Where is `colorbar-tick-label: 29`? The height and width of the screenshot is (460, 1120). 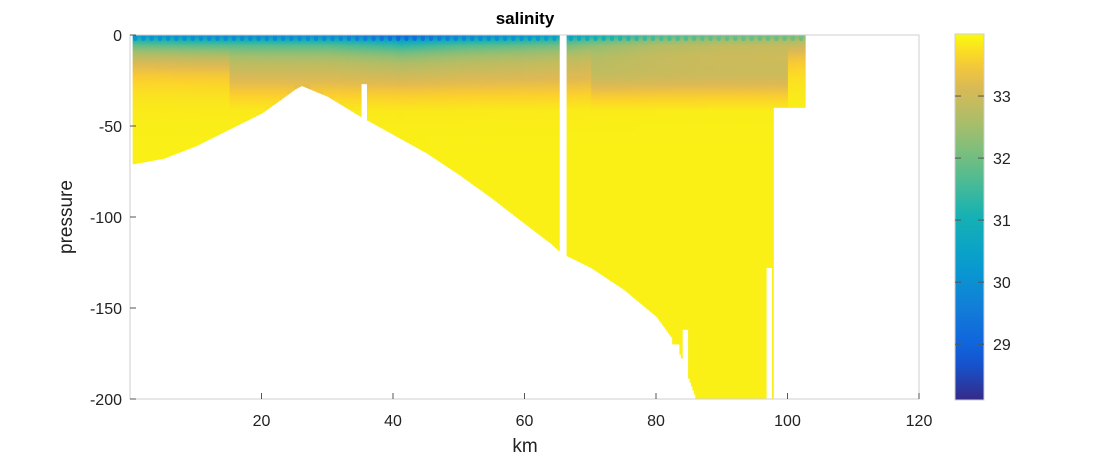 colorbar-tick-label: 29 is located at coordinates (1002, 345).